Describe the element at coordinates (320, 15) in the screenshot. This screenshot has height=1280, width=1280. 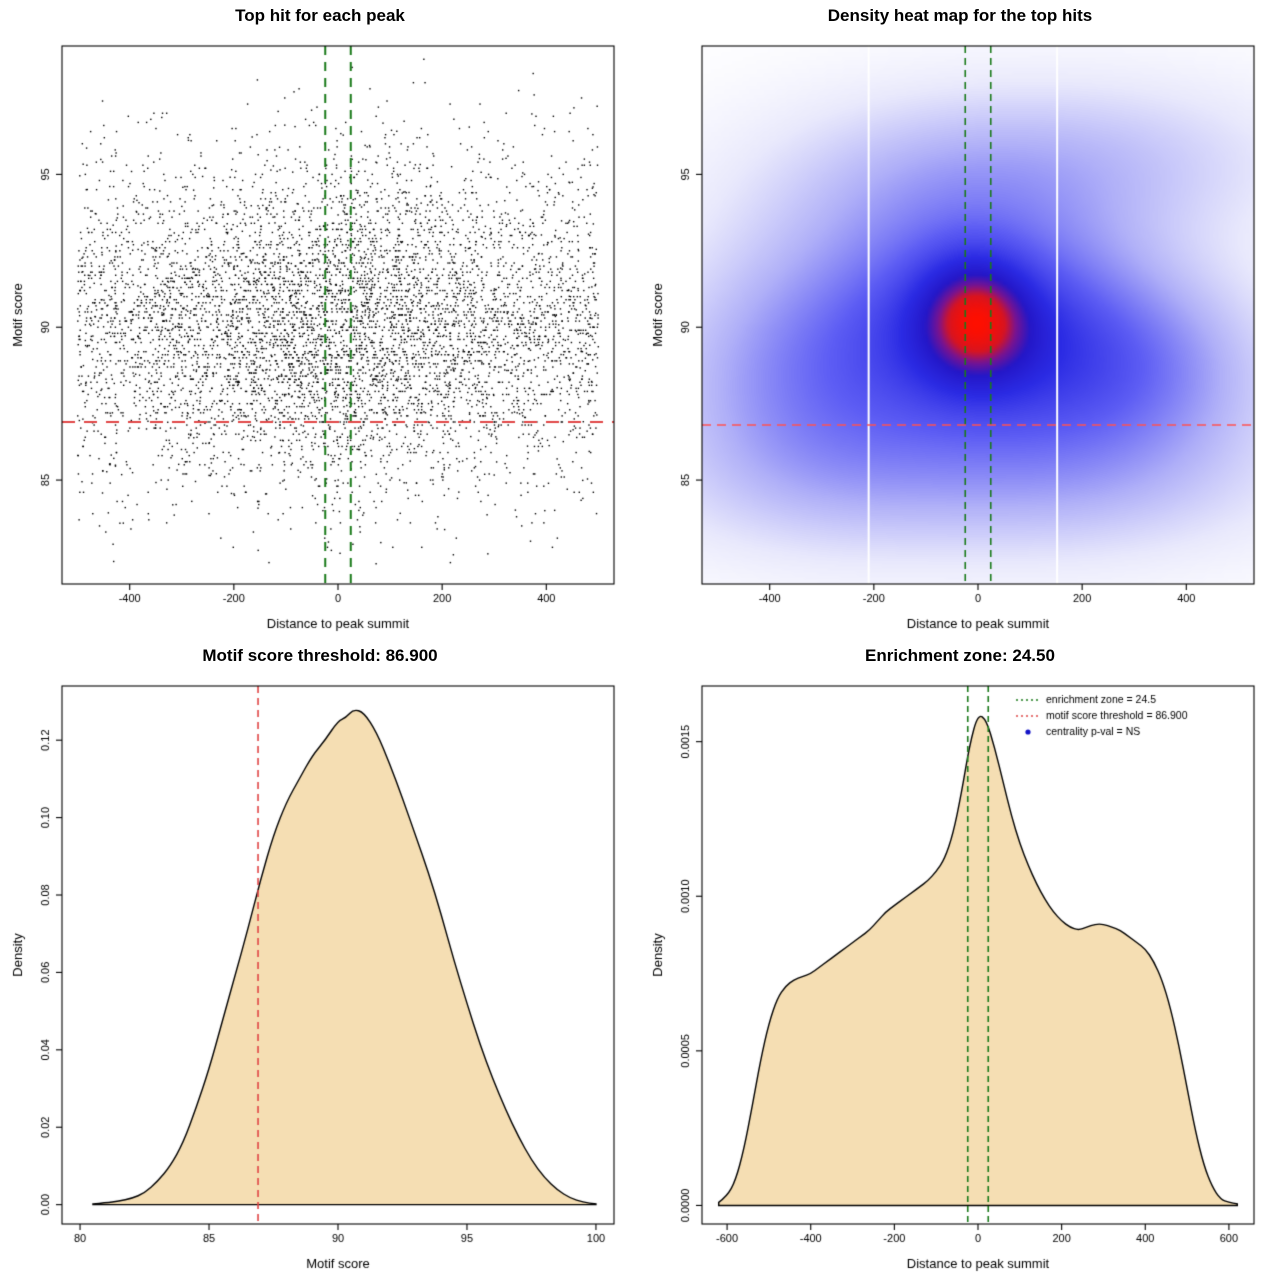
I see `chart-title-scatter: Top hit for each peak` at that location.